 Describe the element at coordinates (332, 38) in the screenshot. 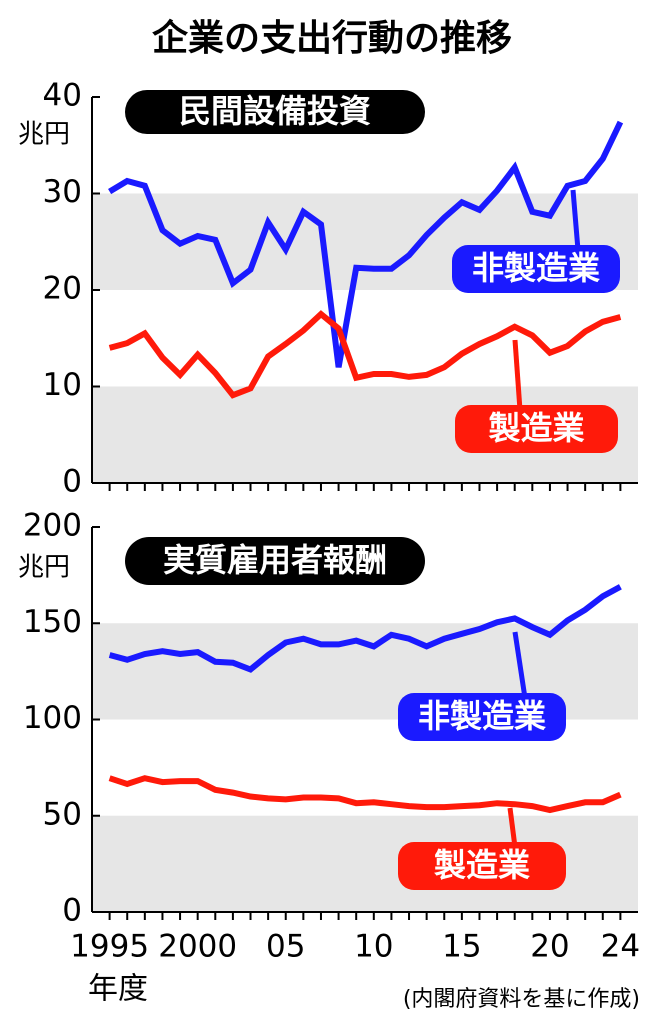

I see `chart-title: 企業の支出行動の推移` at that location.